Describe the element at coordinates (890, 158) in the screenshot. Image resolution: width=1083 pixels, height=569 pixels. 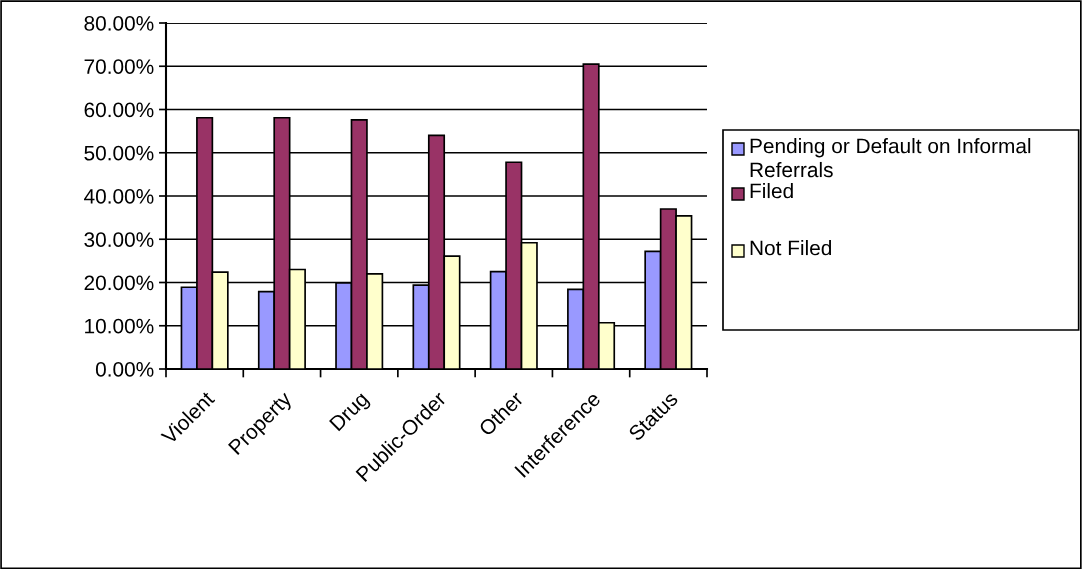
I see `legend-label: Pending or Default on Informal Referrals` at that location.